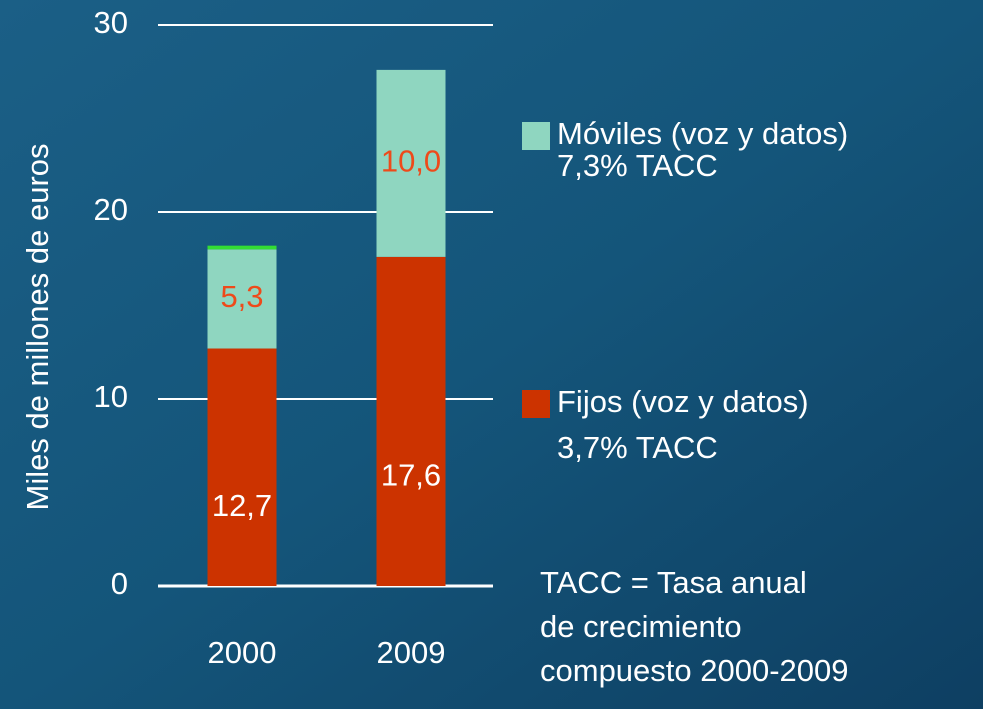  Describe the element at coordinates (411, 475) in the screenshot. I see `data-label: 17,6` at that location.